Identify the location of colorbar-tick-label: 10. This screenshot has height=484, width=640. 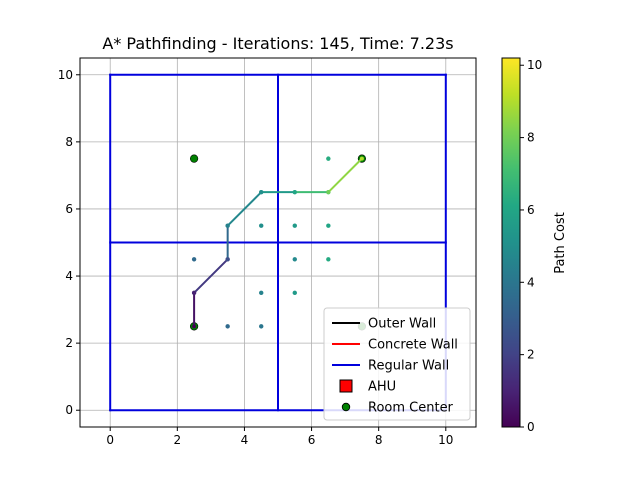
(534, 65).